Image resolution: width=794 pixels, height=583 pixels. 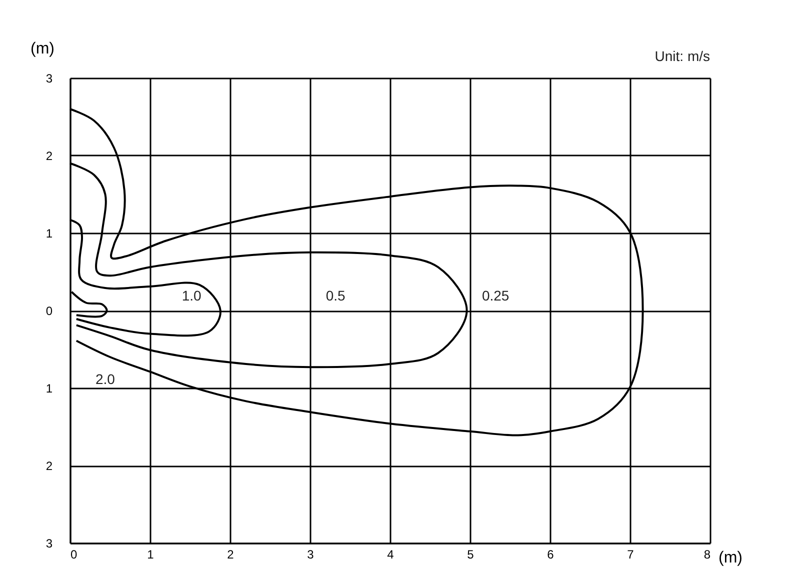 I want to click on x-tick-label: 4, so click(x=390, y=555).